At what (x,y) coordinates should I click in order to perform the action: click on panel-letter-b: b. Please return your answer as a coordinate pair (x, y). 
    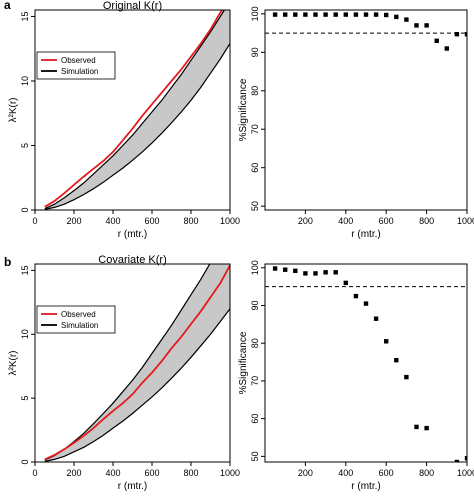
    Looking at the image, I should click on (7, 262).